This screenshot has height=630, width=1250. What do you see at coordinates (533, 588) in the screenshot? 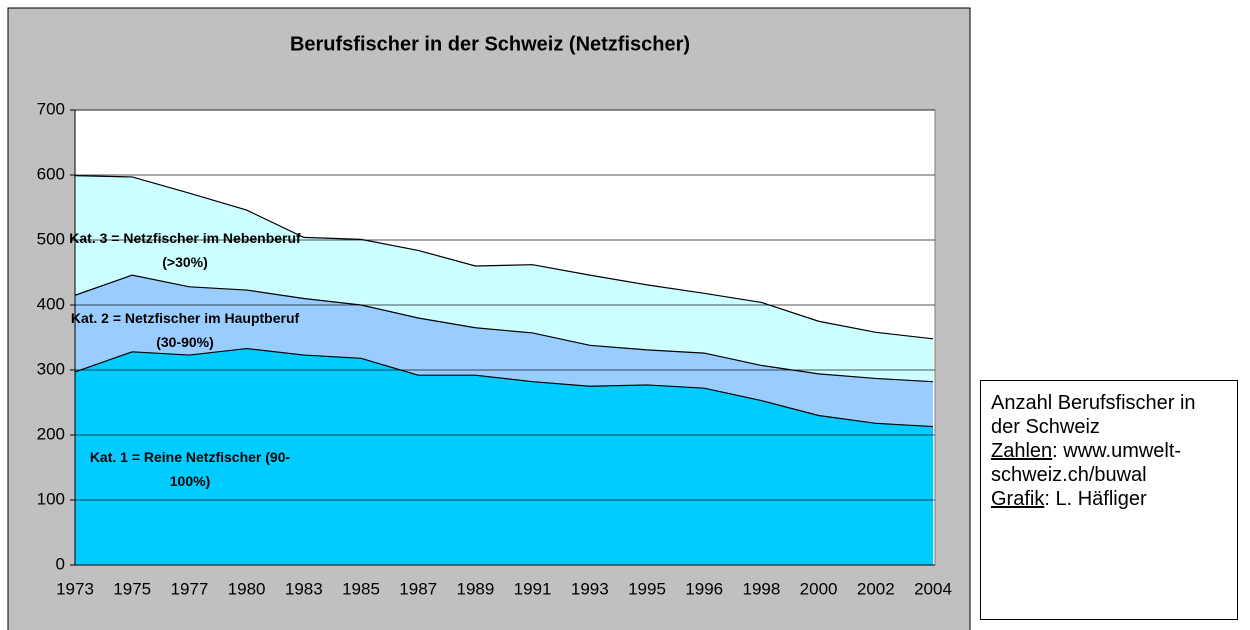
I see `x-tick-label: 1991` at bounding box center [533, 588].